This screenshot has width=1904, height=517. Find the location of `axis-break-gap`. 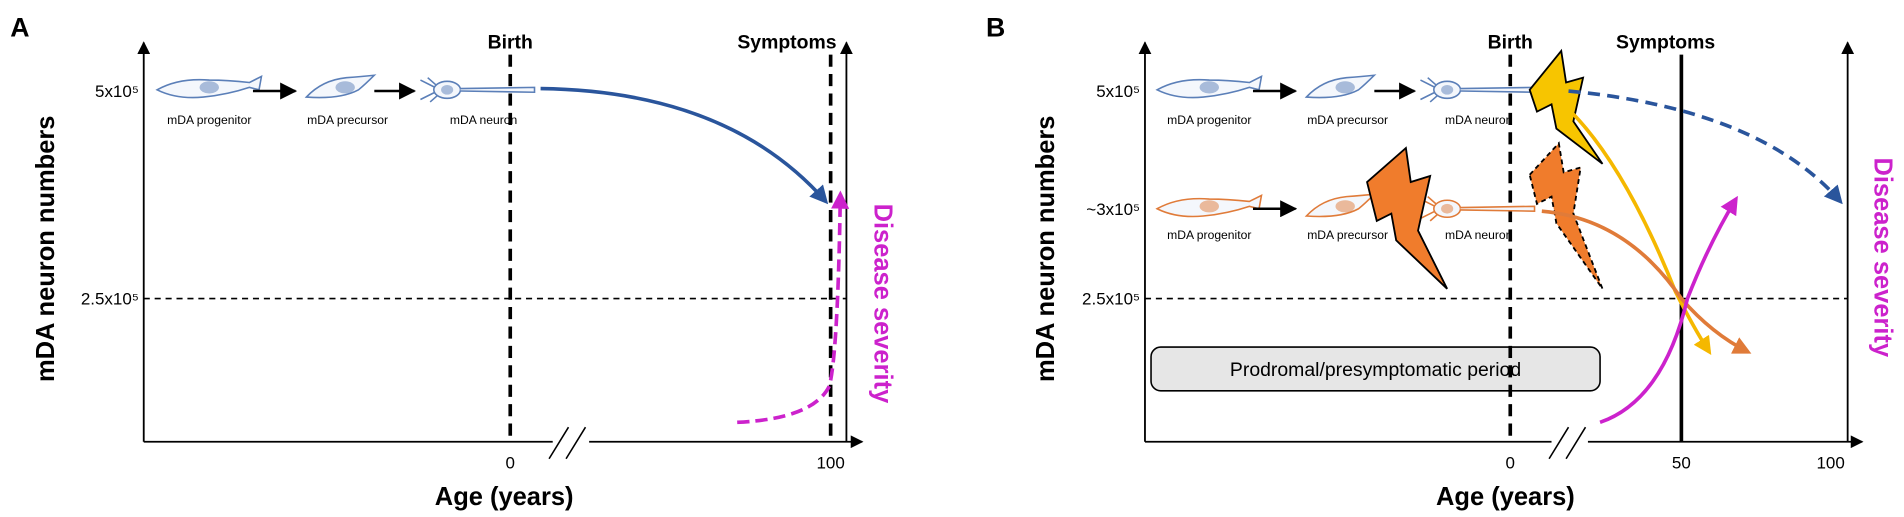

axis-break-gap is located at coordinates (1569, 441).